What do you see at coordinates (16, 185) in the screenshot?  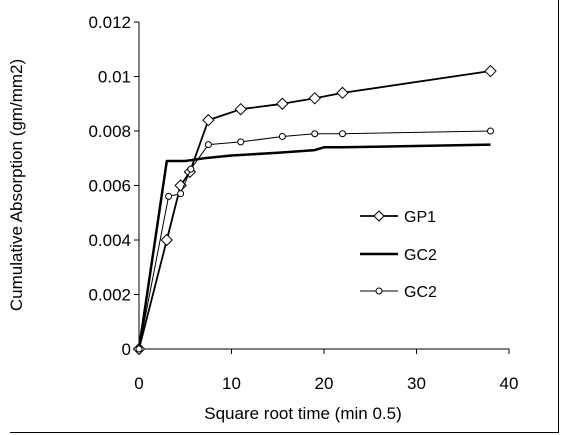 I see `y-axis-label: Cumulative Absorption (gm/mm2)` at bounding box center [16, 185].